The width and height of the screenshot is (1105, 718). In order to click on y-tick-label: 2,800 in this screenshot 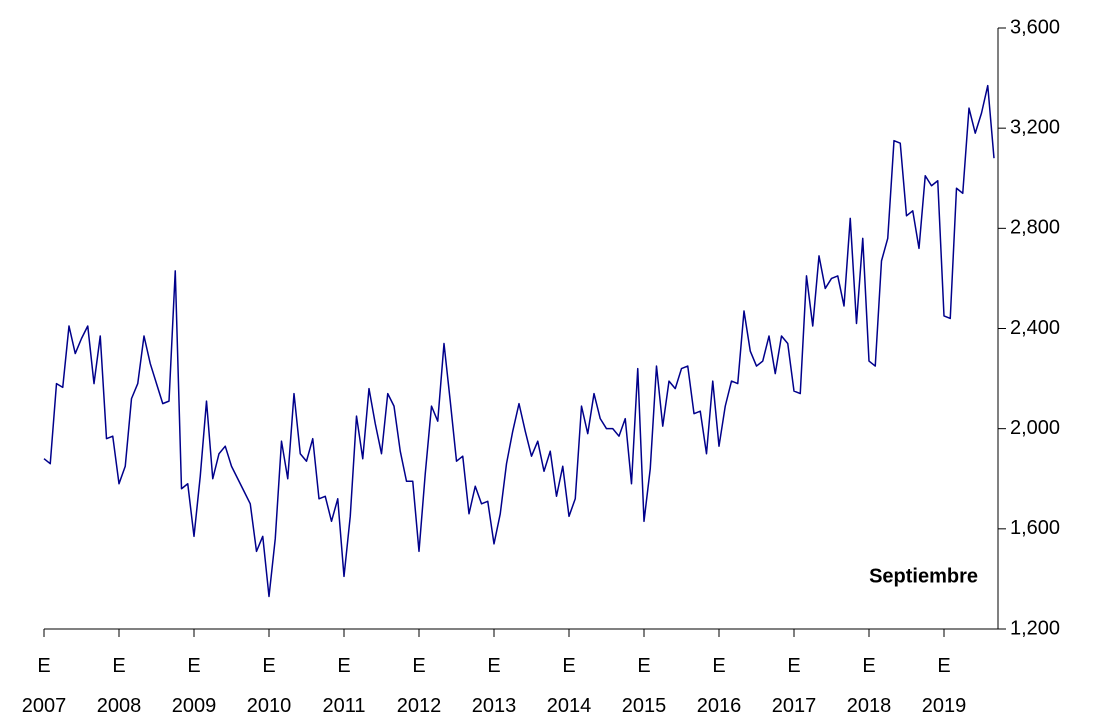, I will do `click(1035, 228)`.